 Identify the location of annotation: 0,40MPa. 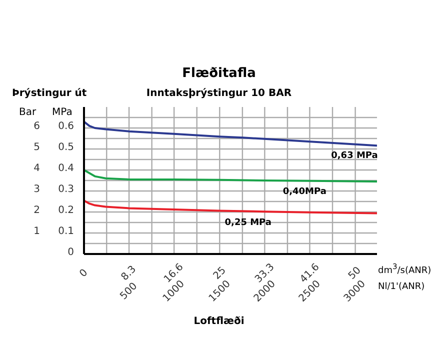
(304, 191).